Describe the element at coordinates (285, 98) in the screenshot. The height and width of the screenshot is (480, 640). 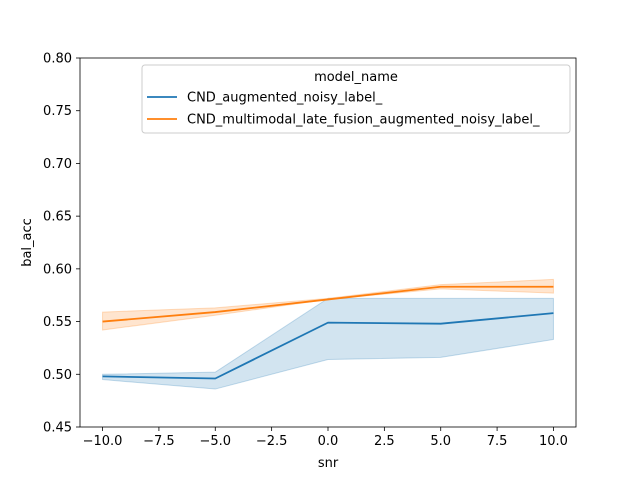
I see `legend-label-1: CND_augmented_noisy_label_` at that location.